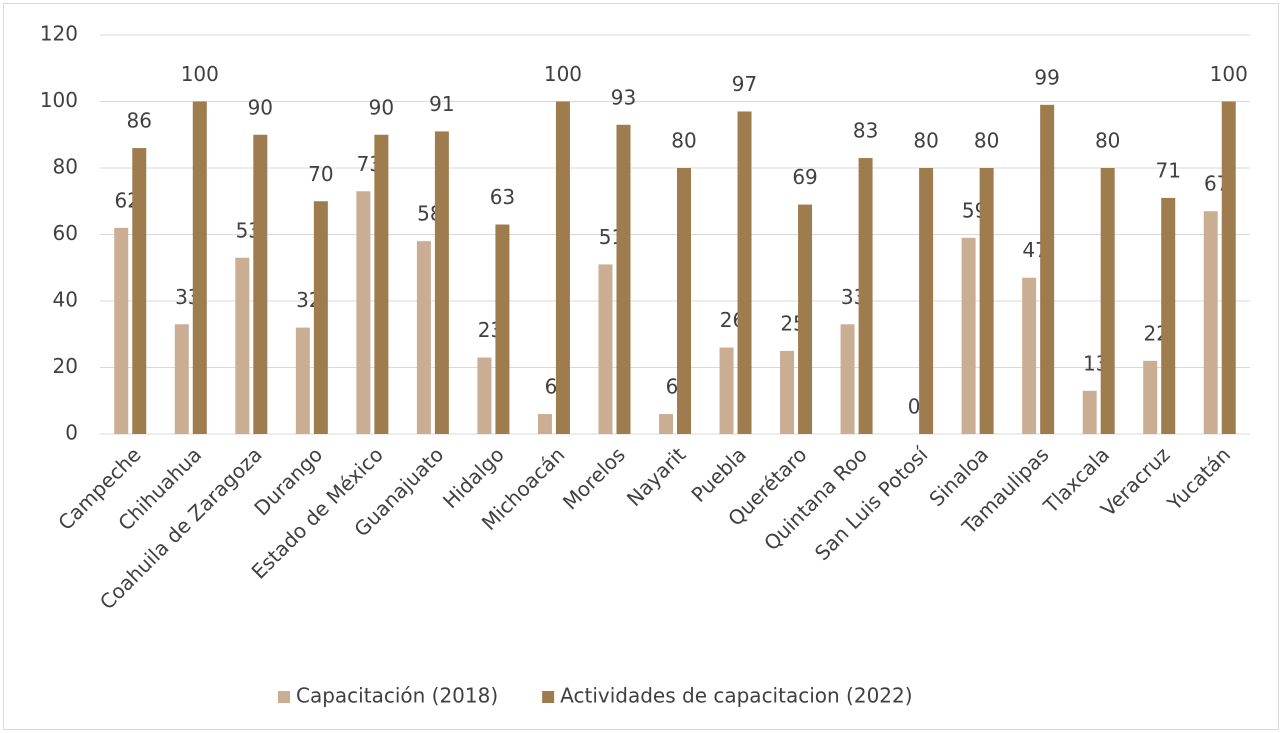  I want to click on y-tick-label: 100, so click(59, 100).